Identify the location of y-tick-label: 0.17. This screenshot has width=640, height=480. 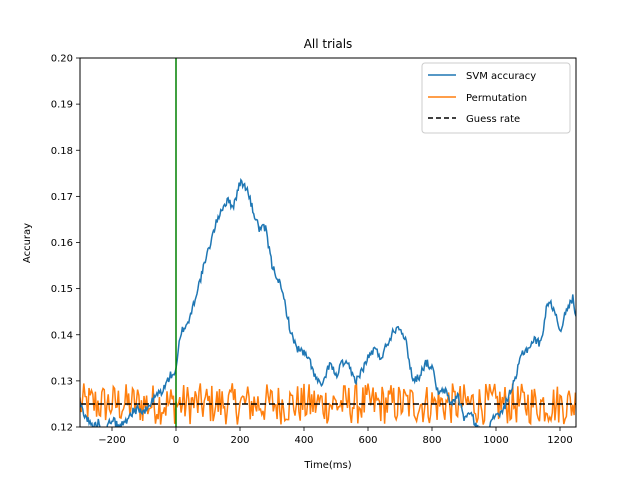
(62, 197).